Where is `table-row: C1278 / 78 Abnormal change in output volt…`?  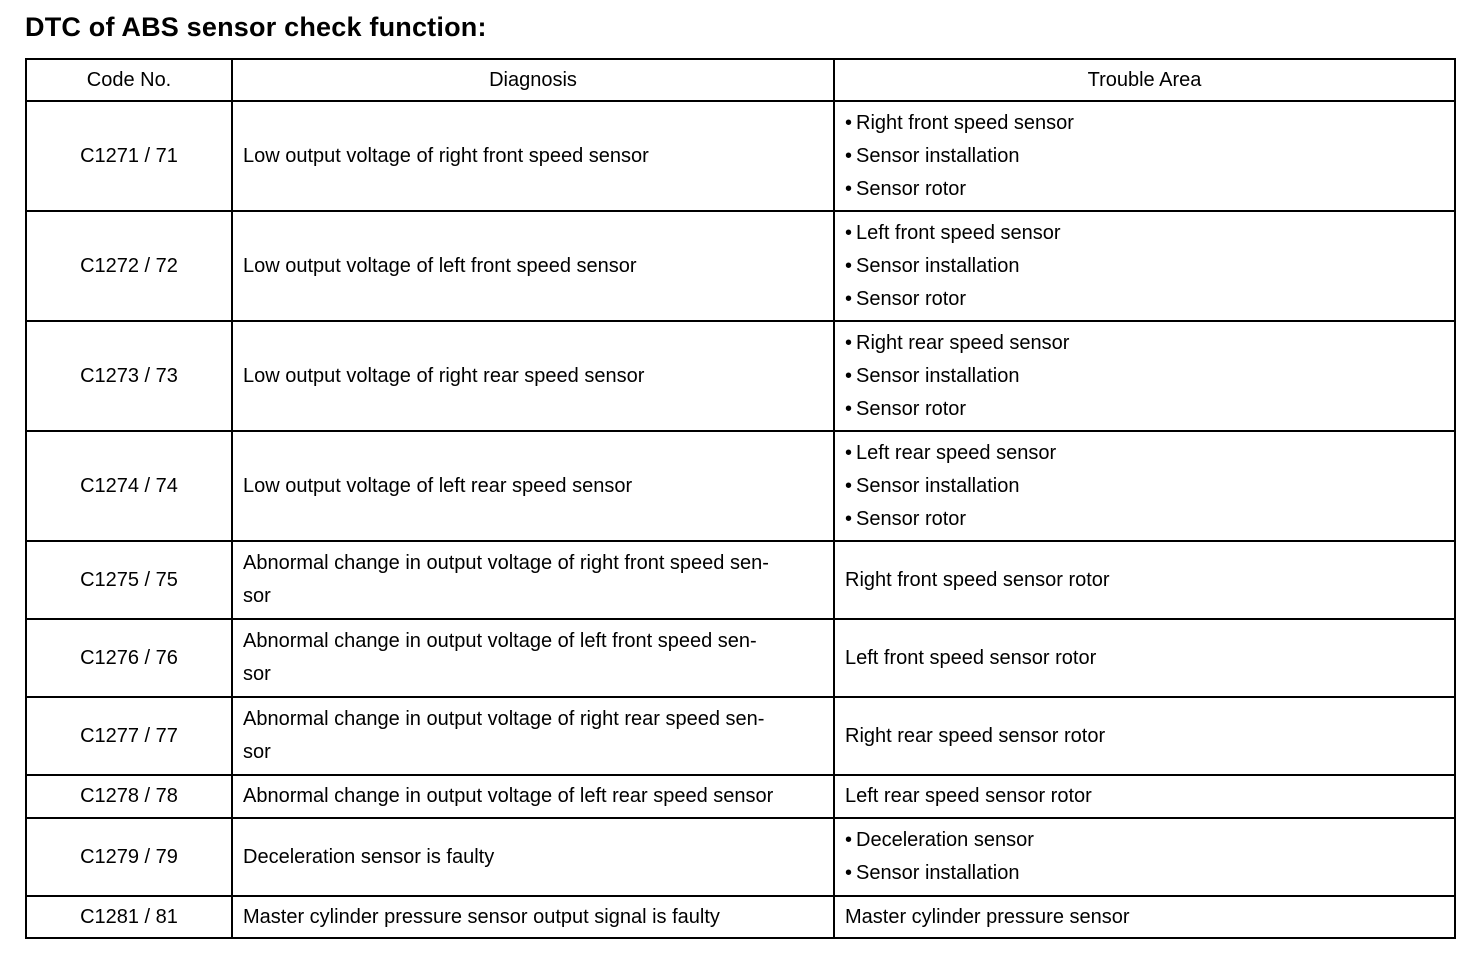 table-row: C1278 / 78 Abnormal change in output volt… is located at coordinates (740, 796).